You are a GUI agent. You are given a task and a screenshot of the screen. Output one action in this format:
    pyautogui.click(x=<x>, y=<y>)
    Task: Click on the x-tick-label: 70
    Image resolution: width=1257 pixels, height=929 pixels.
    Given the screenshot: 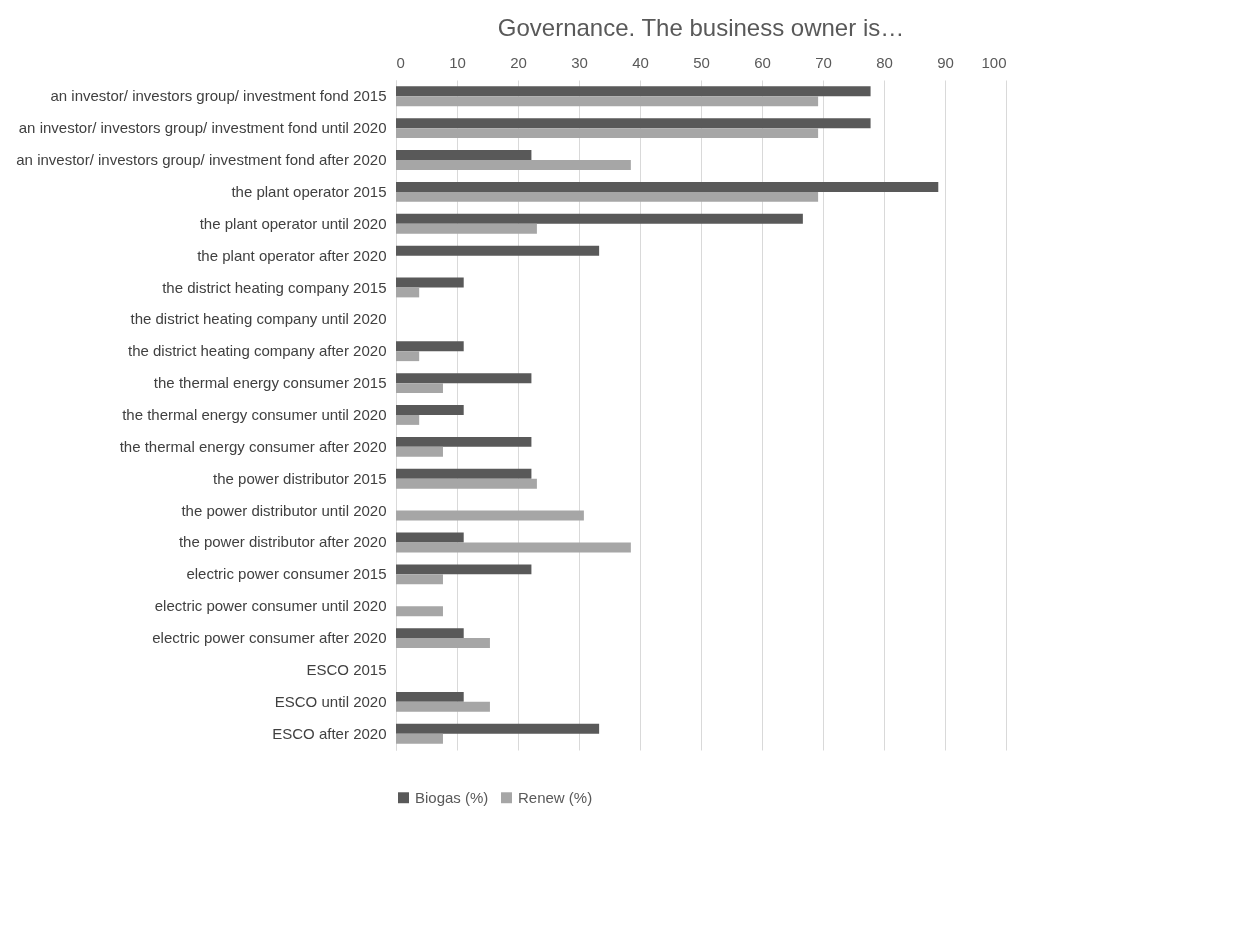 What is the action you would take?
    pyautogui.click(x=823, y=62)
    